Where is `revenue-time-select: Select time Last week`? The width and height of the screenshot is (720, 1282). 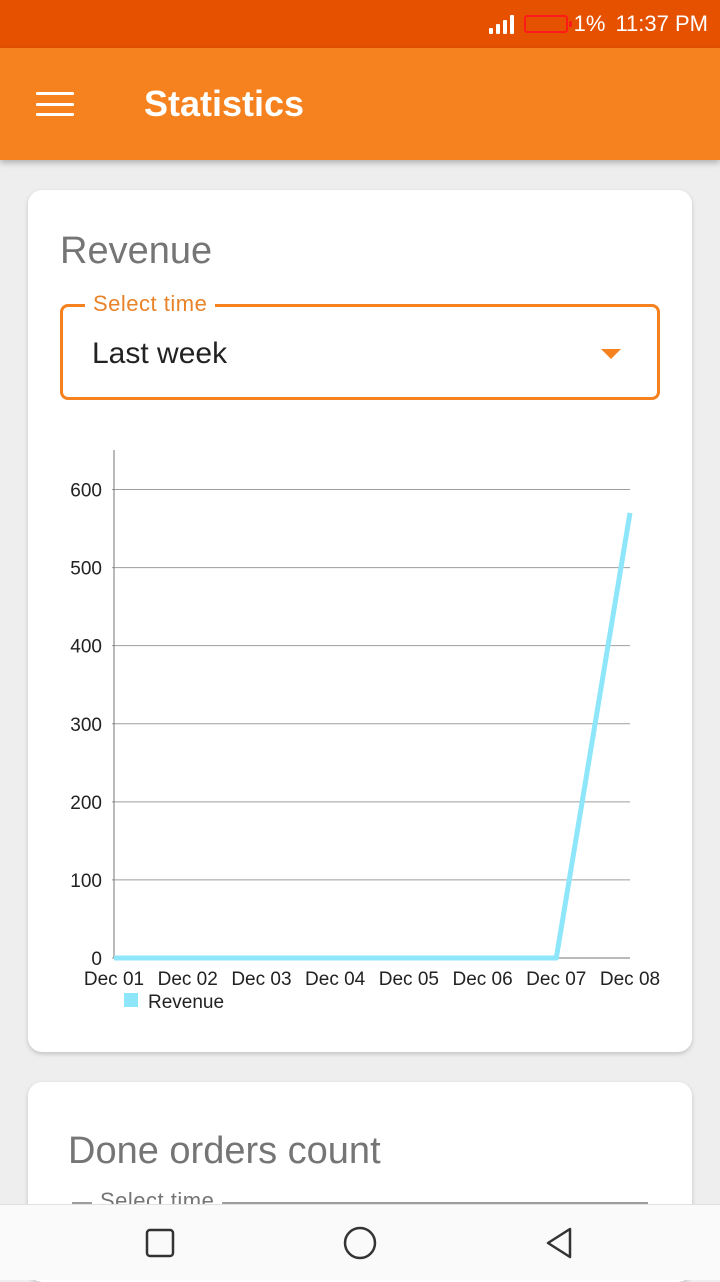 revenue-time-select: Select time Last week is located at coordinates (360, 345).